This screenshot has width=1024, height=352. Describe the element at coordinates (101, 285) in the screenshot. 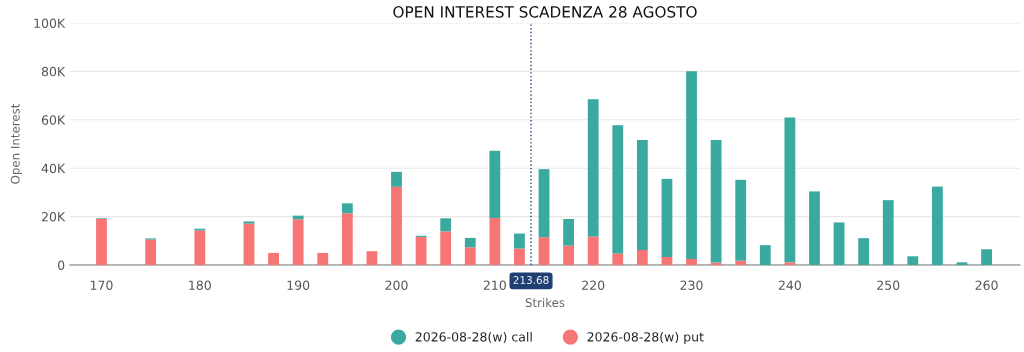

I see `x-tick-label: 170` at that location.